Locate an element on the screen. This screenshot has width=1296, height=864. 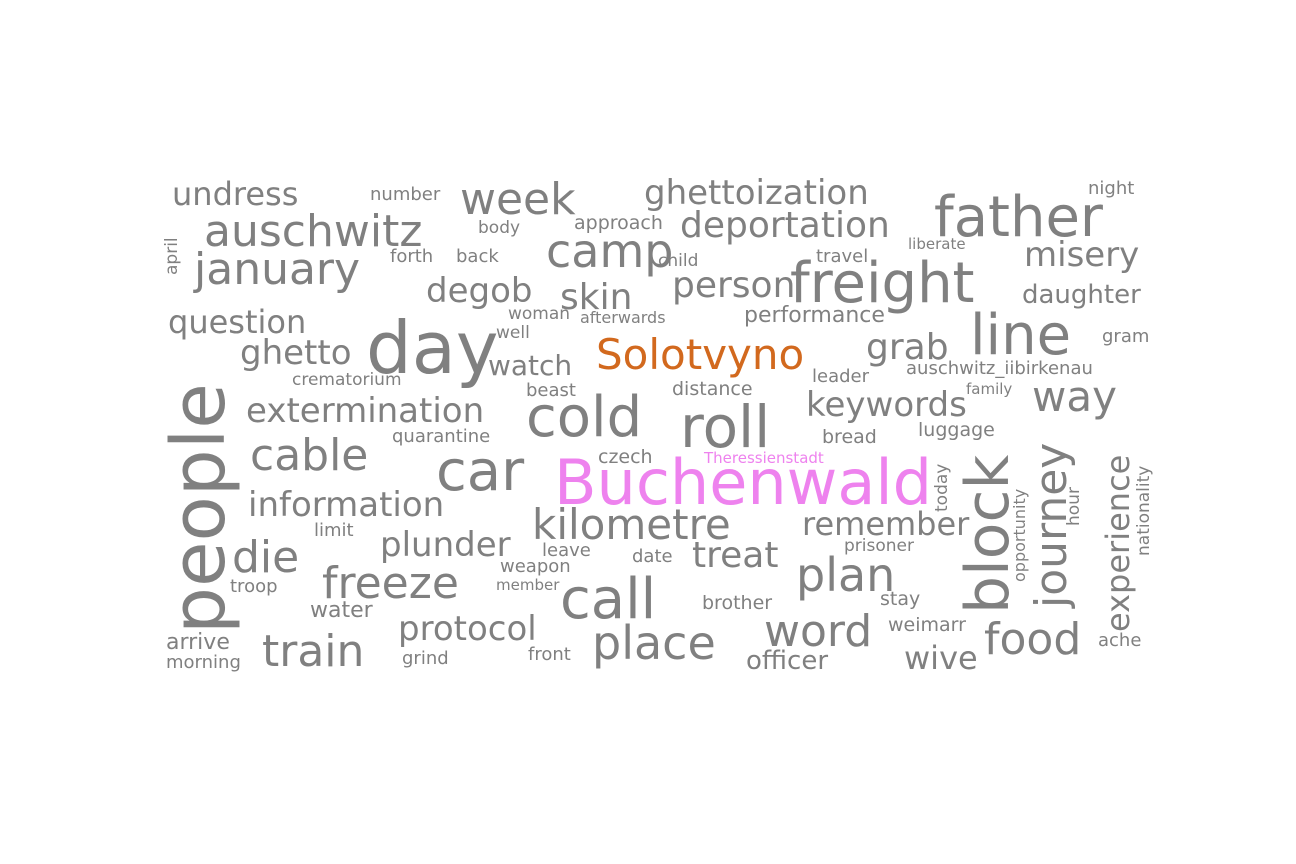
word-leader: leader is located at coordinates (841, 376).